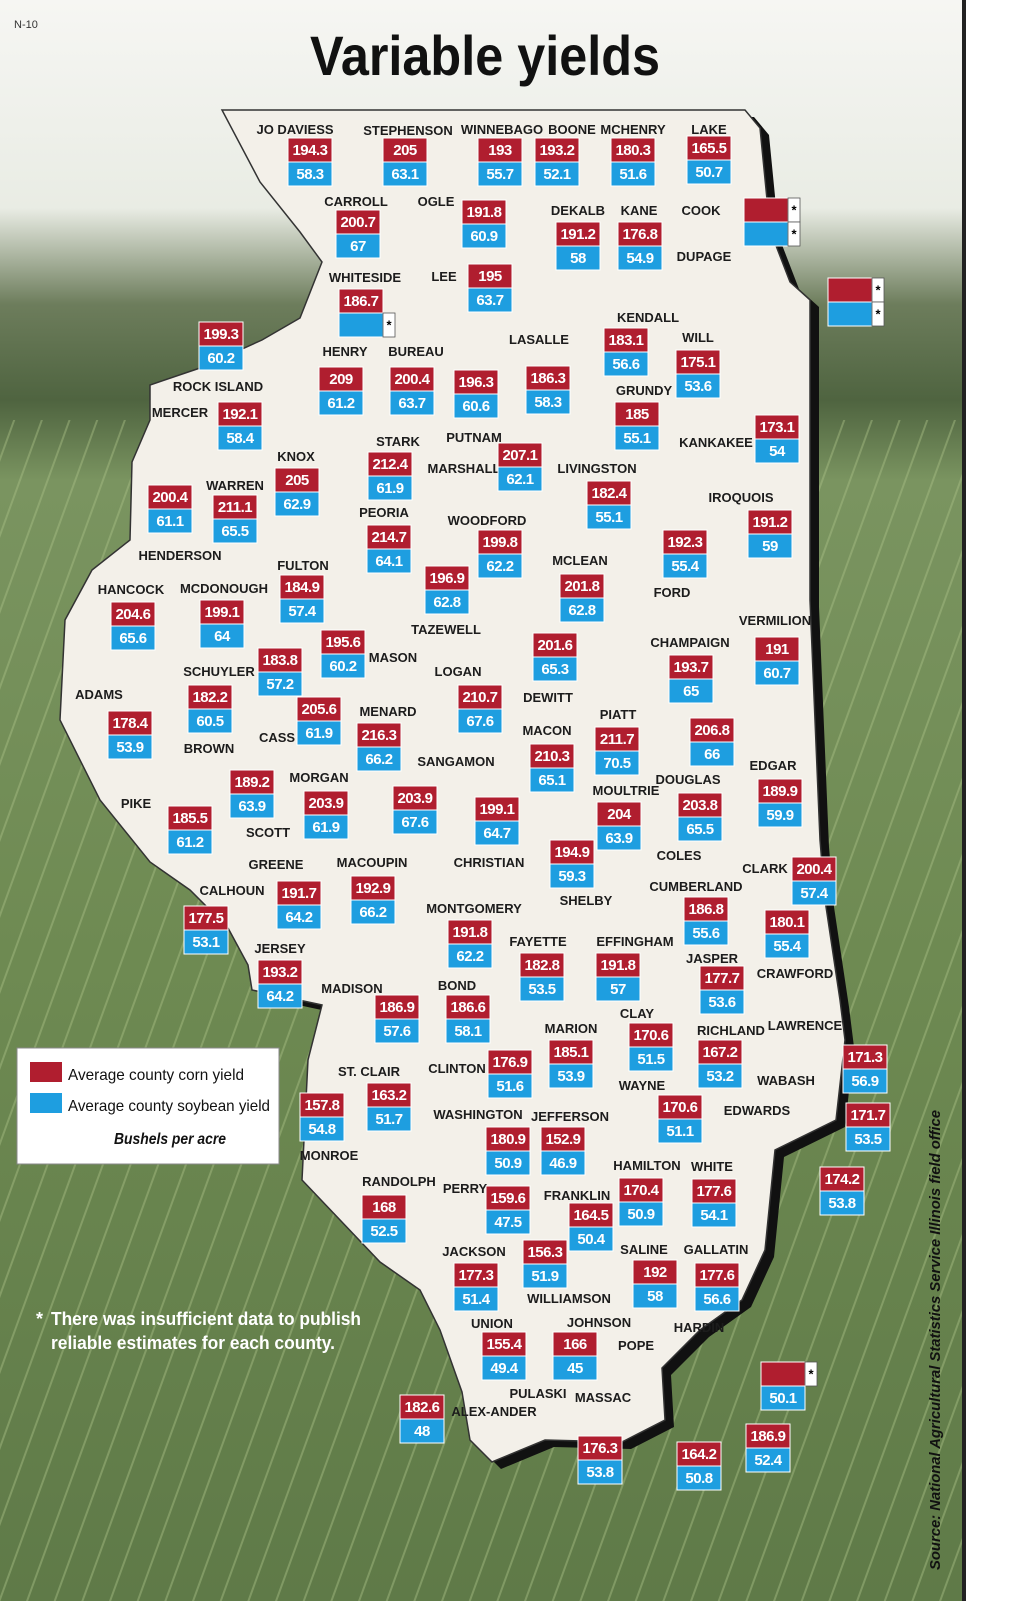 The image size is (1035, 1601). I want to click on corn-value: 171.3, so click(864, 1057).